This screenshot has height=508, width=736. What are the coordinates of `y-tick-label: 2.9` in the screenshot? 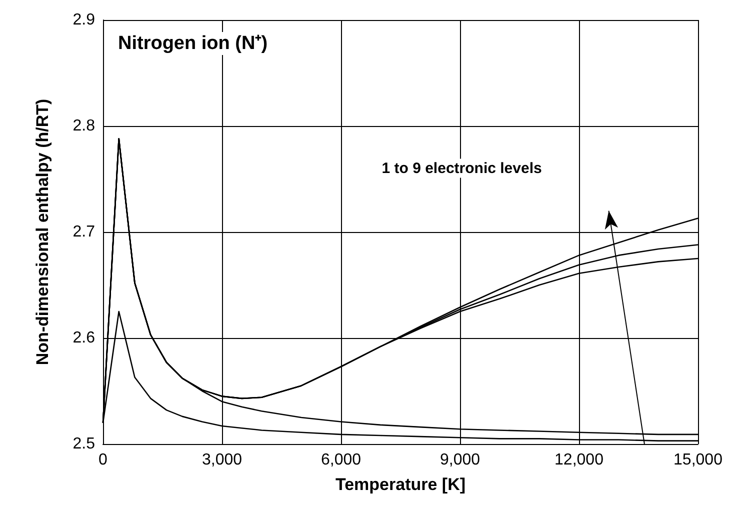 It's located at (84, 20).